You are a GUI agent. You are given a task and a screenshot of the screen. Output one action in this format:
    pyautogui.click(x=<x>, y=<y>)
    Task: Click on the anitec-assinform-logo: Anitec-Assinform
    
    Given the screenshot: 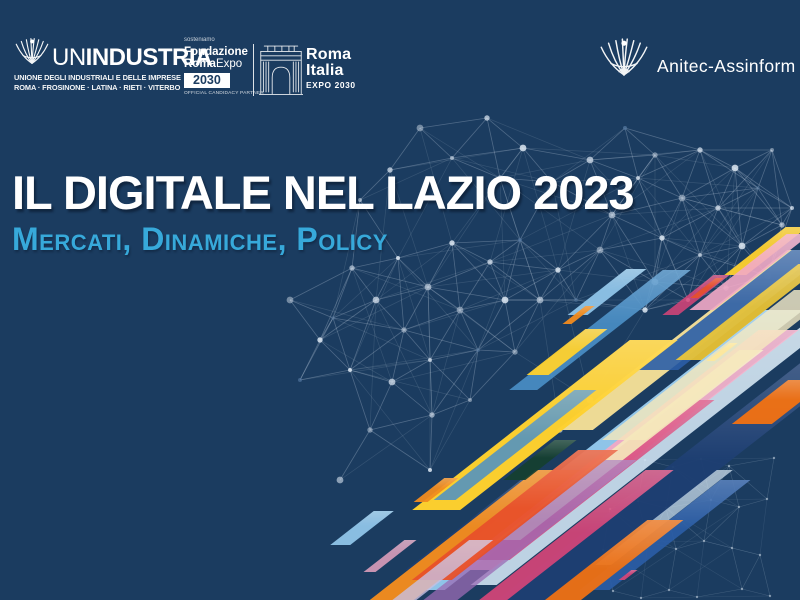 What is the action you would take?
    pyautogui.click(x=697, y=57)
    